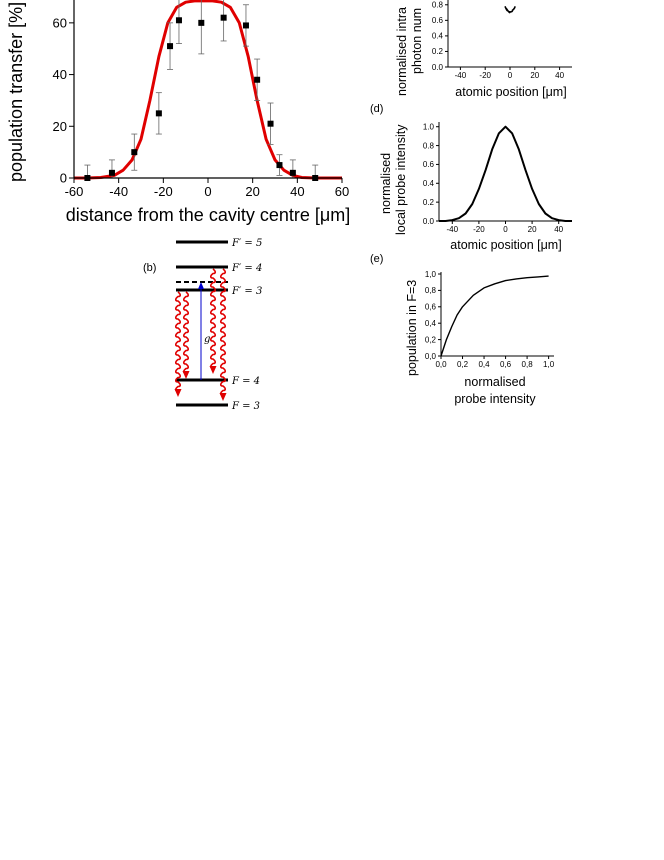 The width and height of the screenshot is (664, 860). I want to click on panel-c-x-ticks: -40 -20 0 20 40, so click(510, 73).